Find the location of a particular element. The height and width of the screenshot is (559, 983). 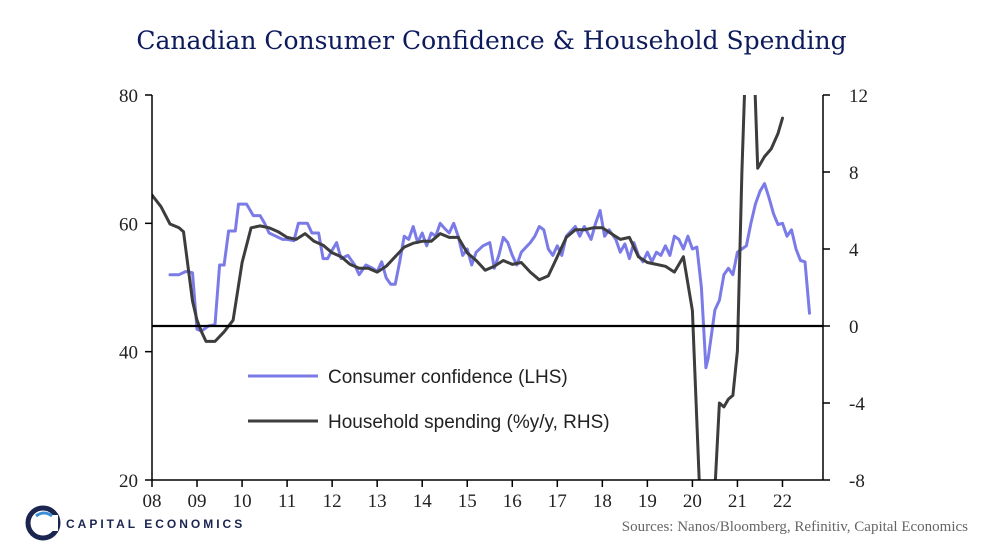

x-tick-label-09: 09 is located at coordinates (197, 501).